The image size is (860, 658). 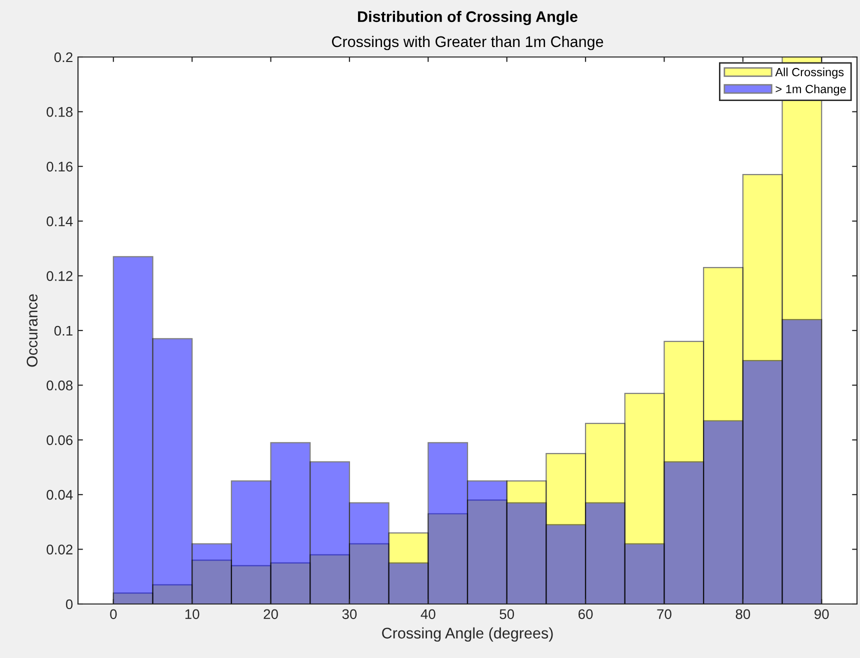 What do you see at coordinates (32, 330) in the screenshot?
I see `y-axis-title: Occurance` at bounding box center [32, 330].